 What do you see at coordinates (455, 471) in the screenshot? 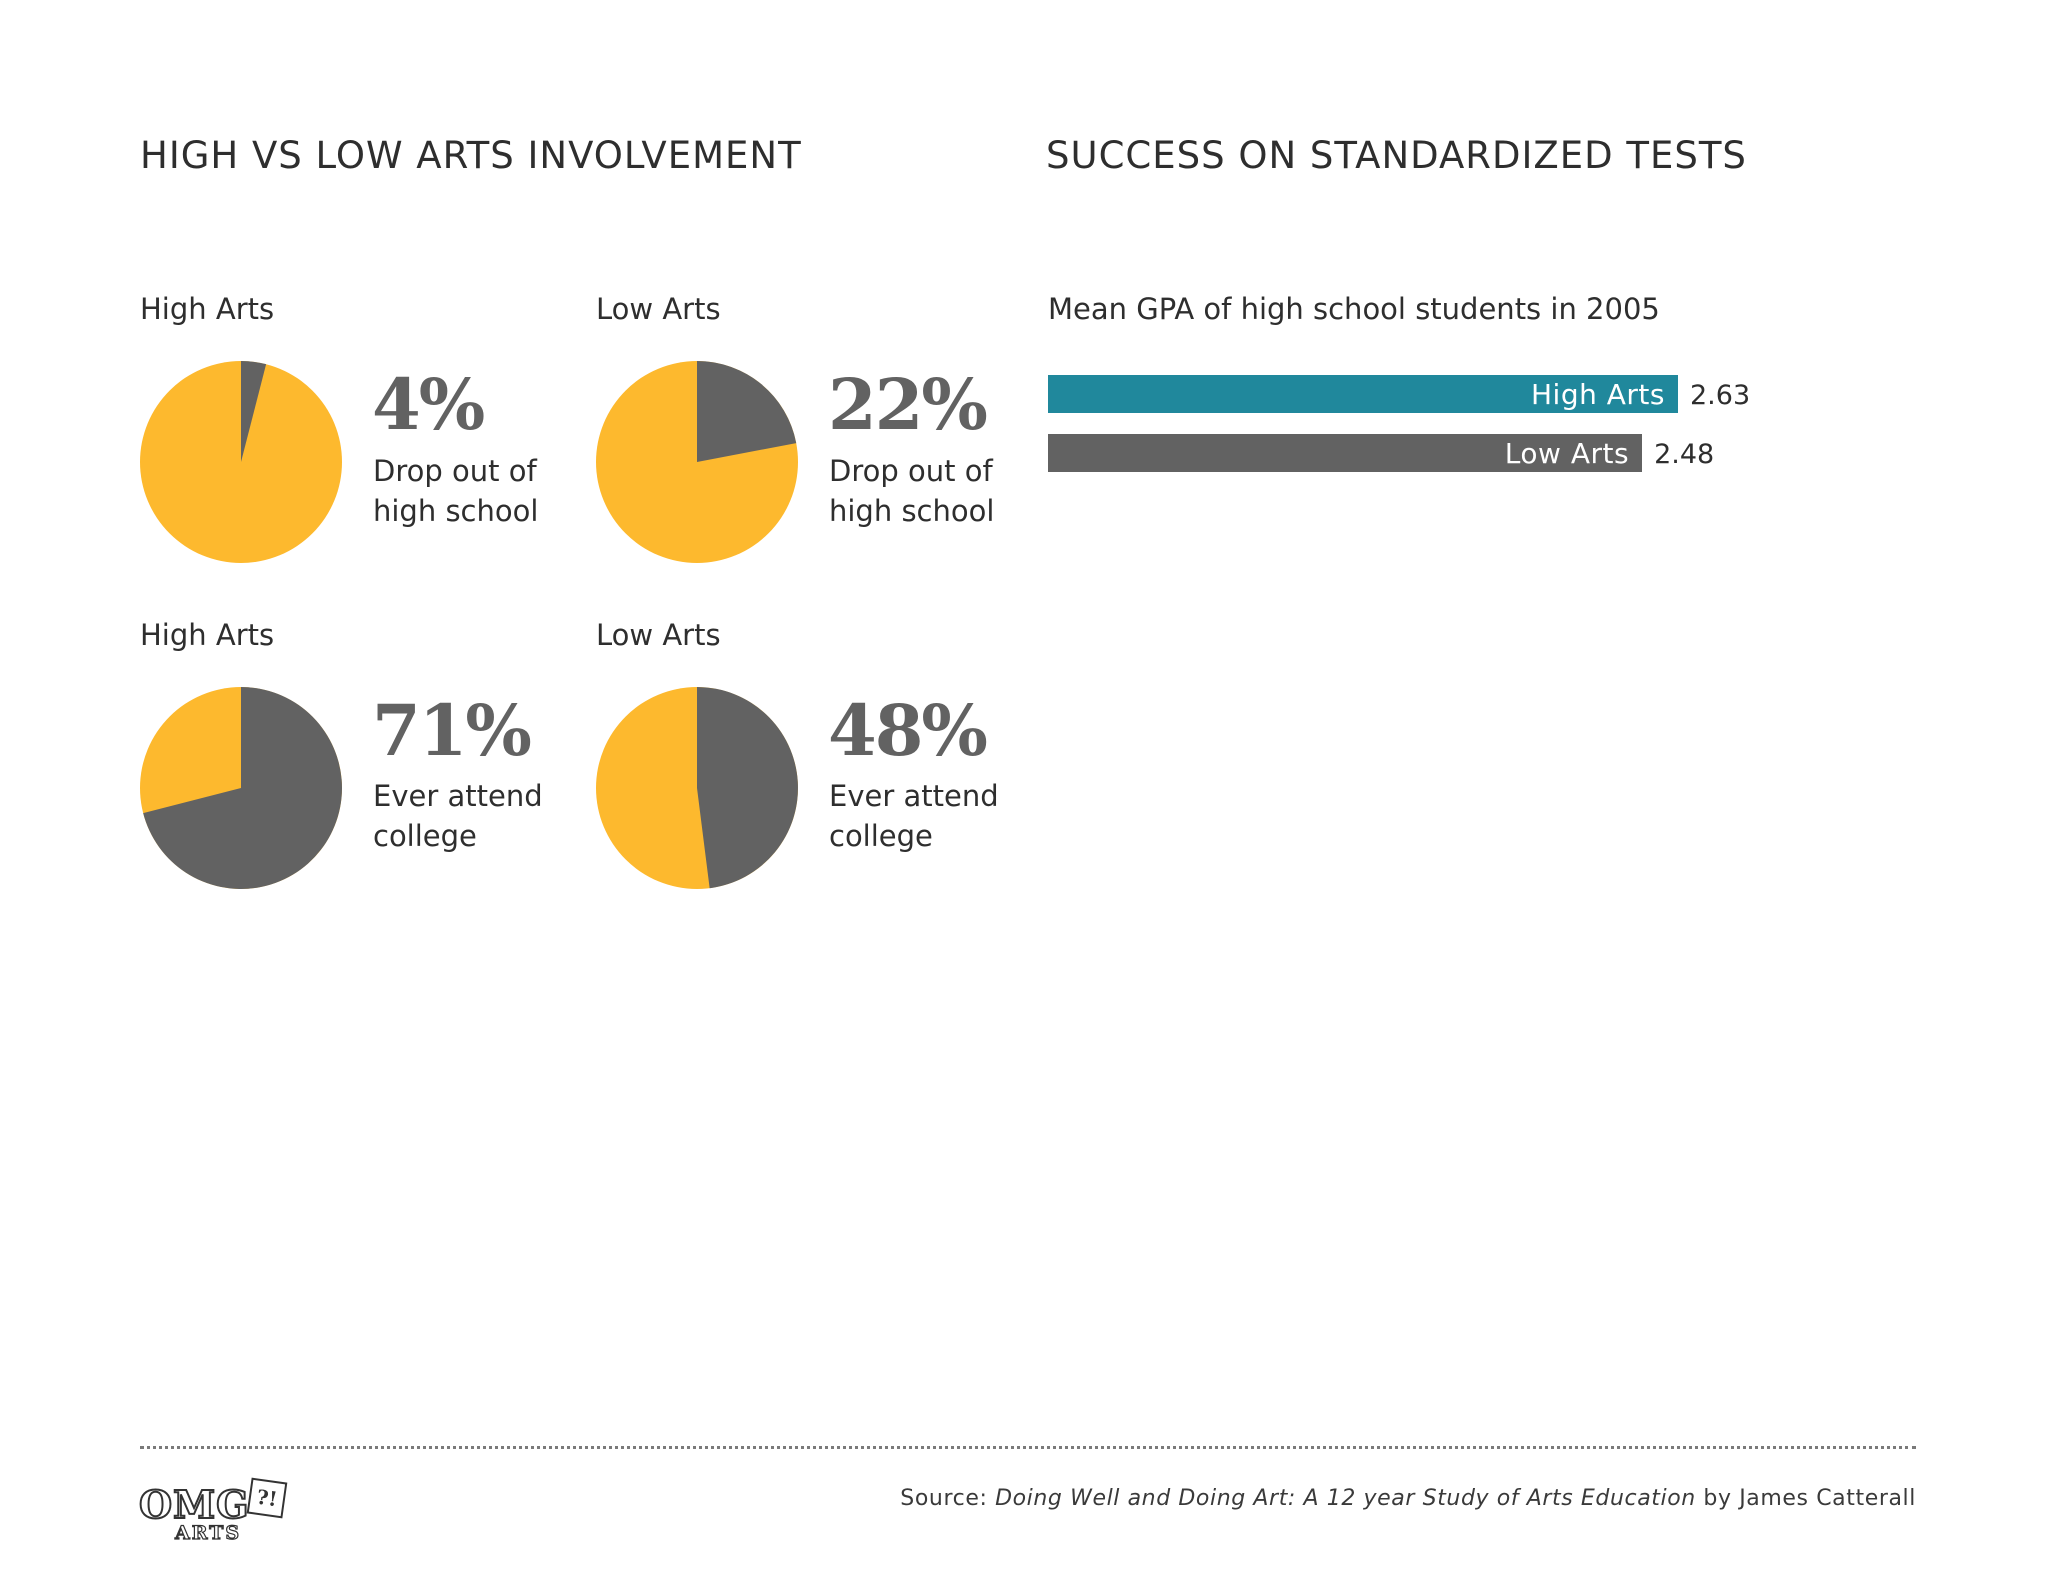
I see `pie-1-desc-line1: Drop out of` at bounding box center [455, 471].